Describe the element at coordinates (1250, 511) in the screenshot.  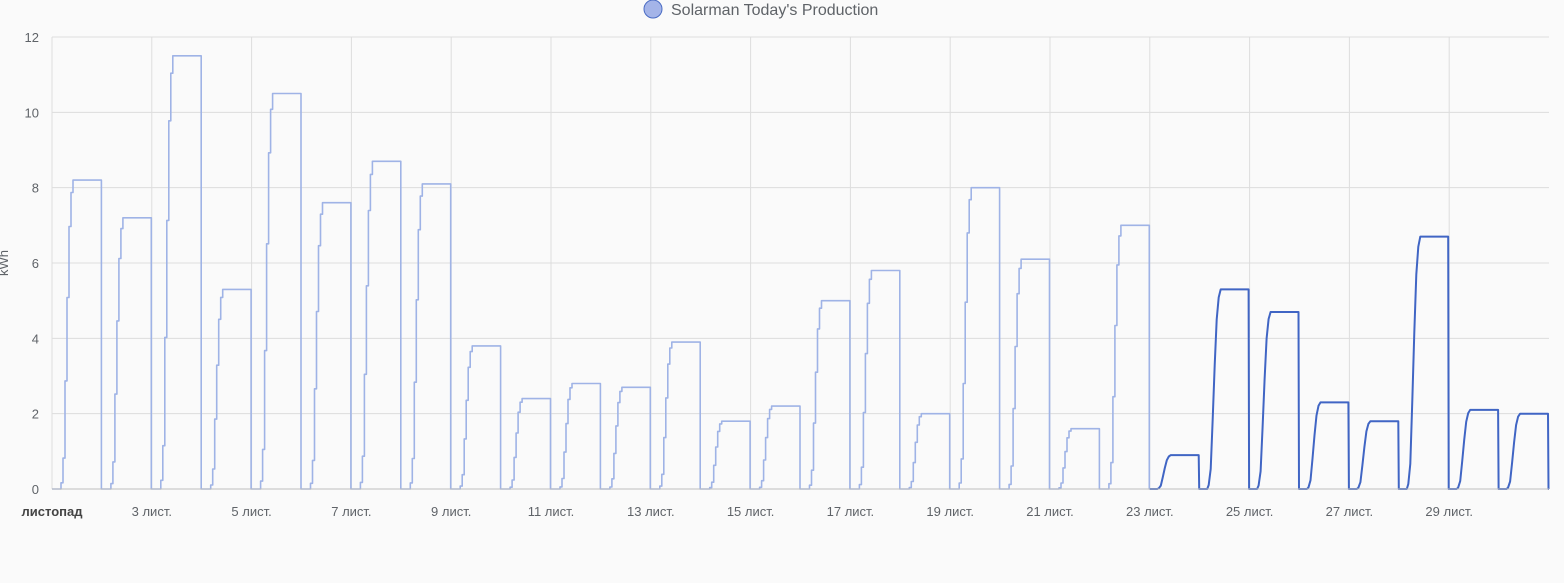
I see `x-tick-label-25: 25 лист.` at that location.